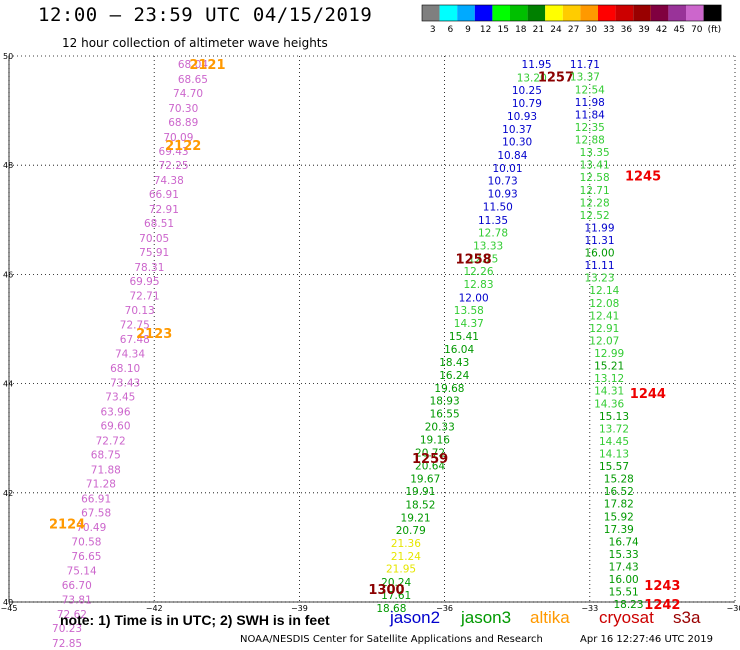  I want to click on swh-value-label: 13.58, so click(469, 311).